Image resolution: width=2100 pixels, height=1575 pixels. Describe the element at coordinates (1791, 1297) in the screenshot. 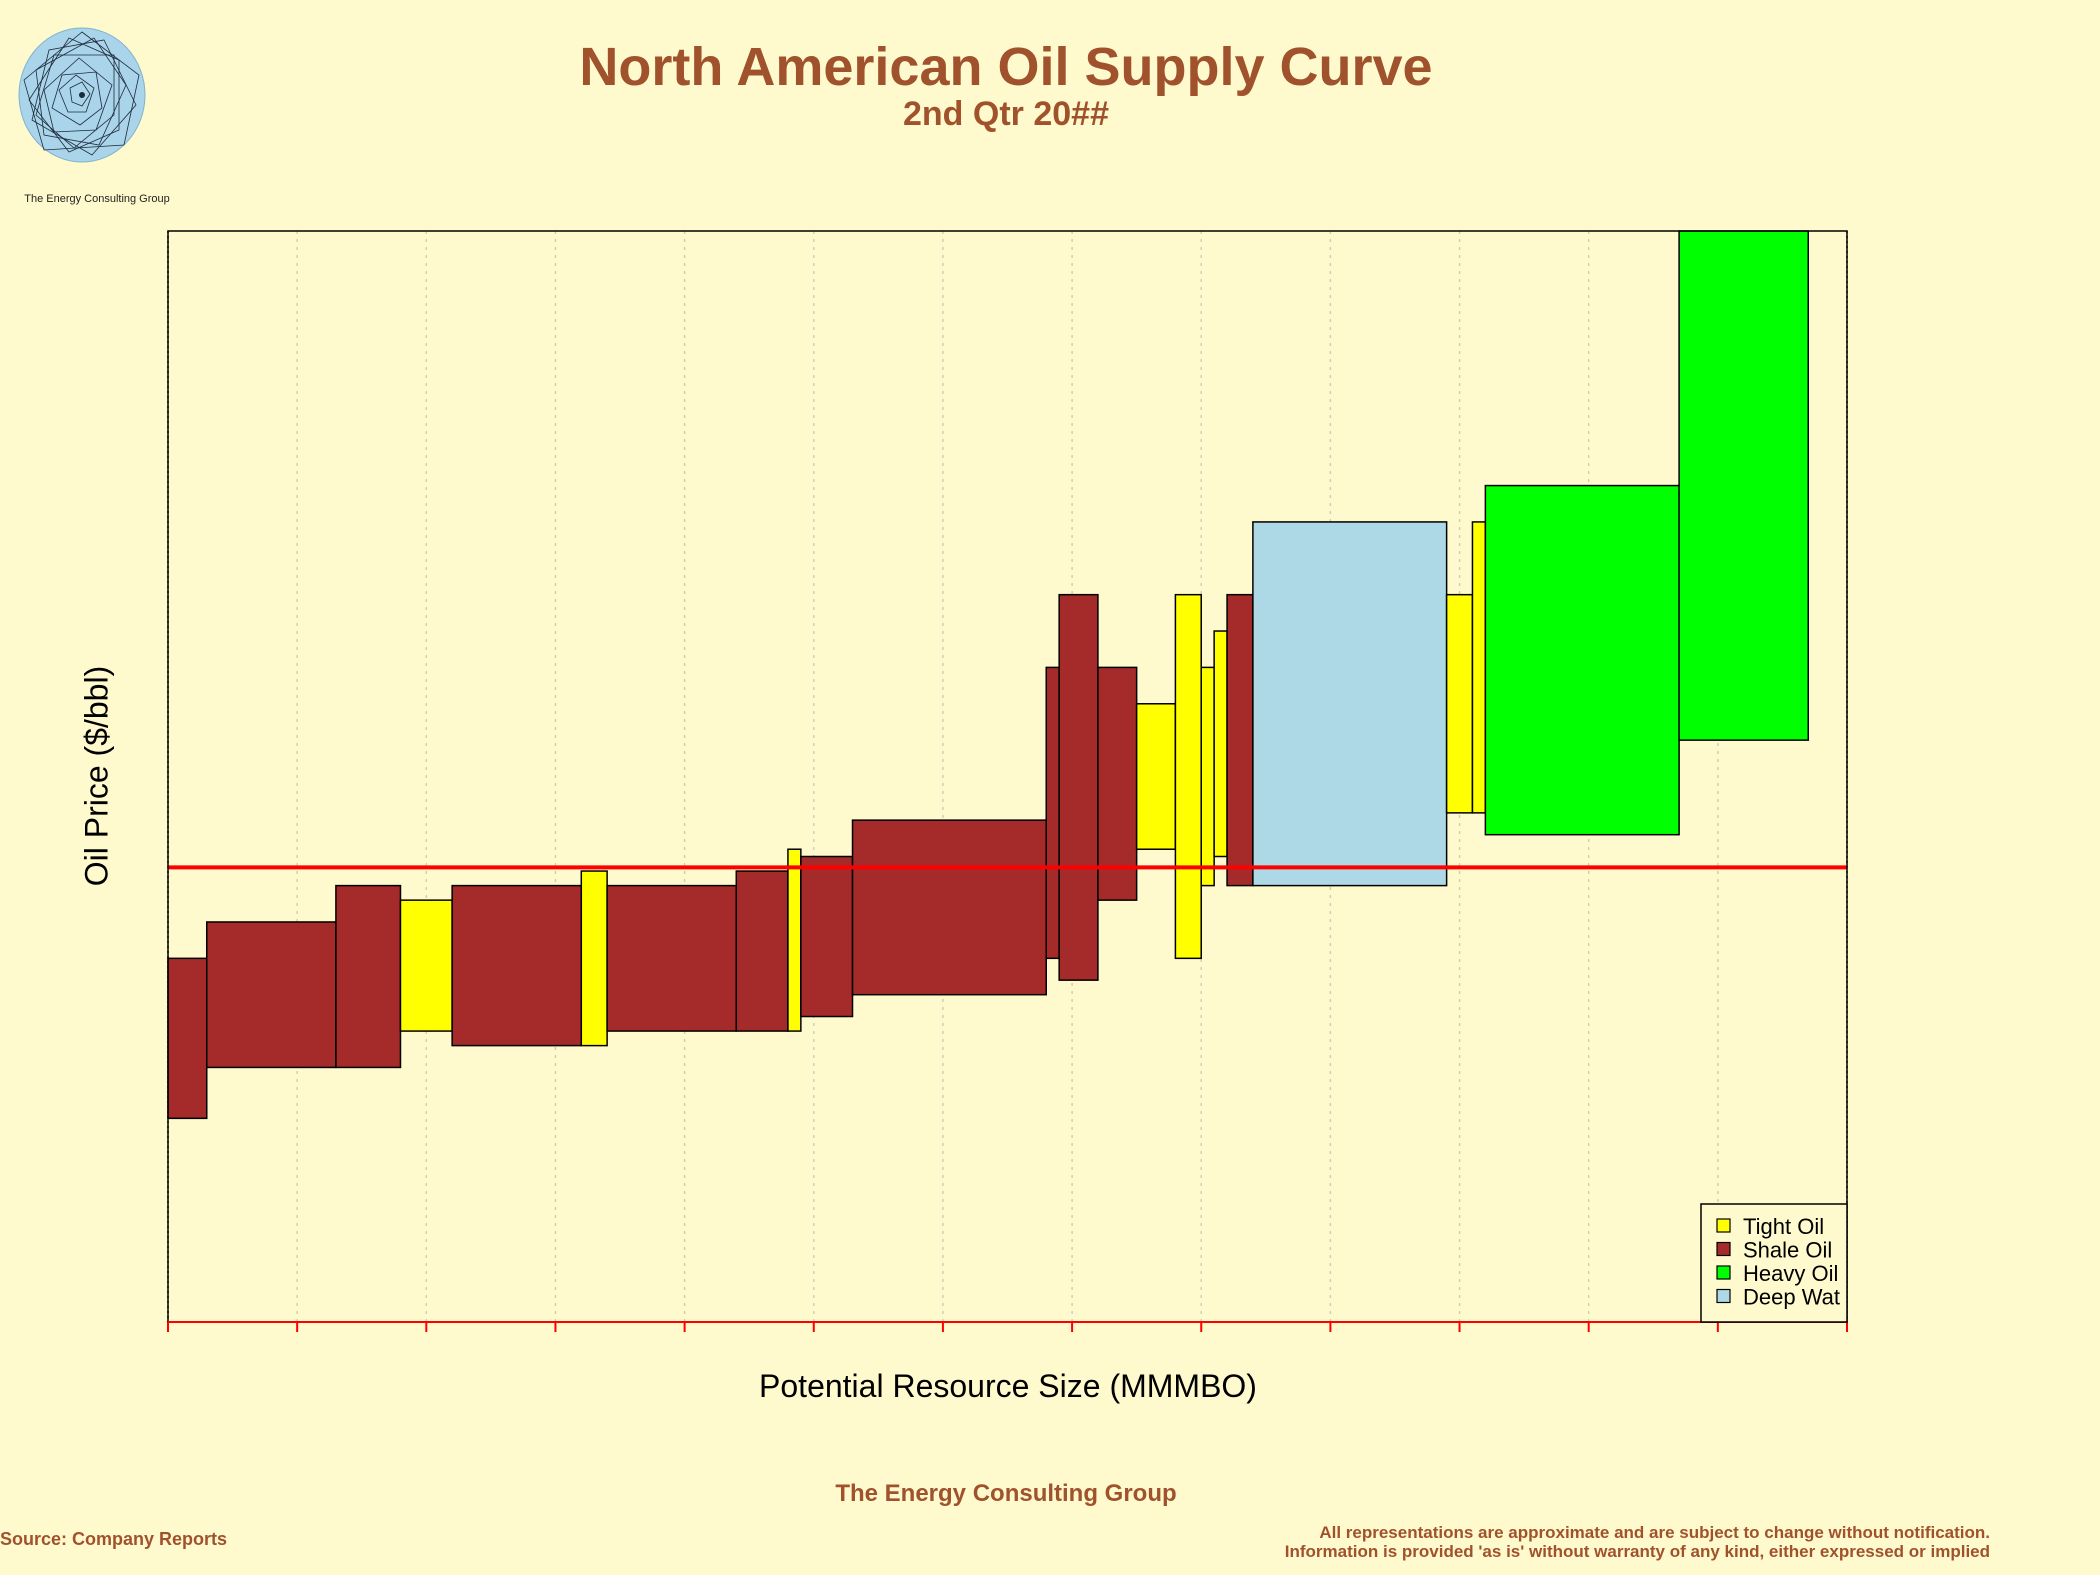

I see `legend-label: Deep Wat` at that location.